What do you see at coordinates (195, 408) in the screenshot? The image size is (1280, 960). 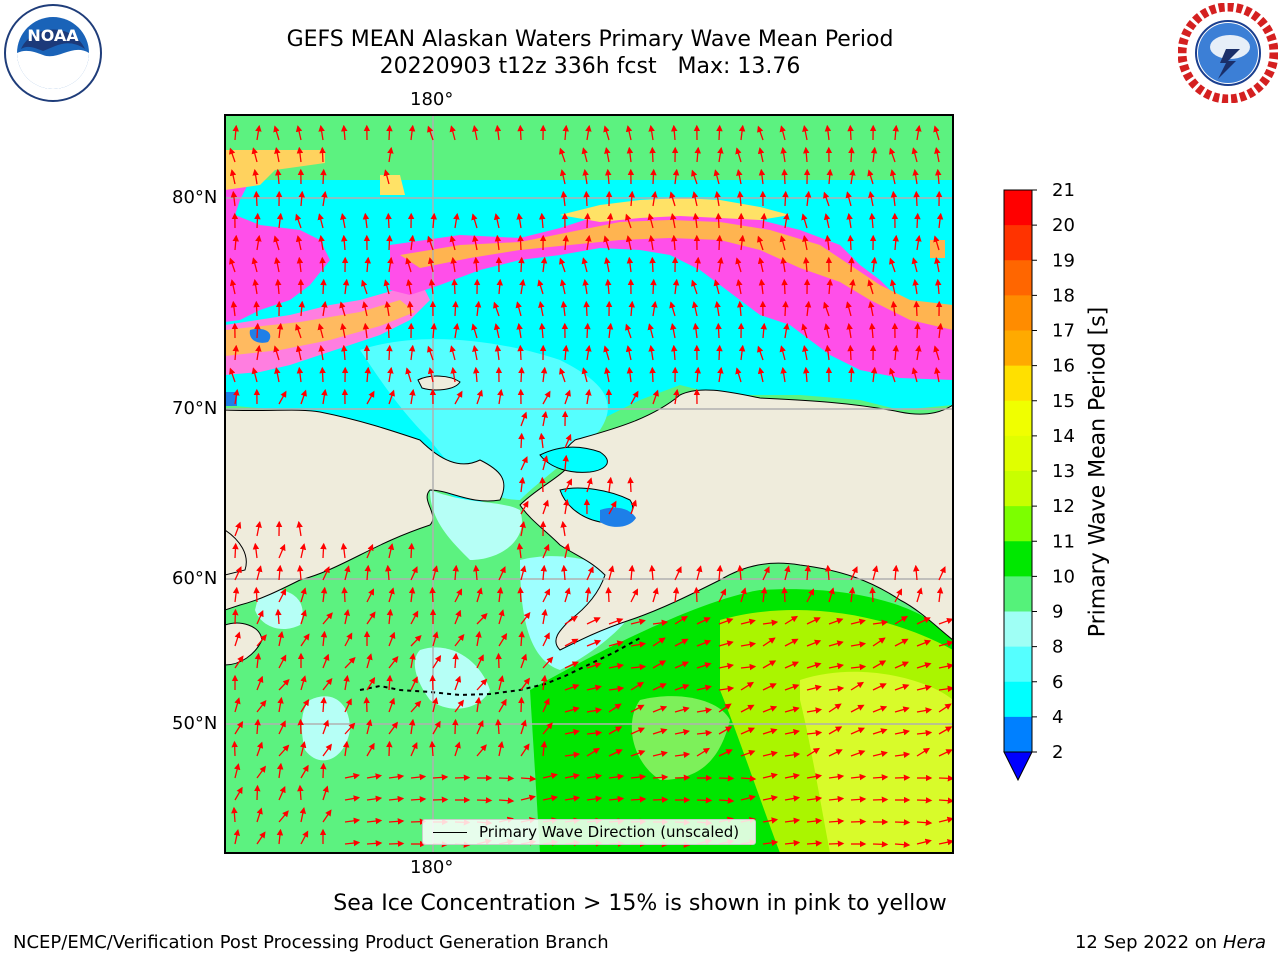 I see `lat-label-70n: 70°N` at bounding box center [195, 408].